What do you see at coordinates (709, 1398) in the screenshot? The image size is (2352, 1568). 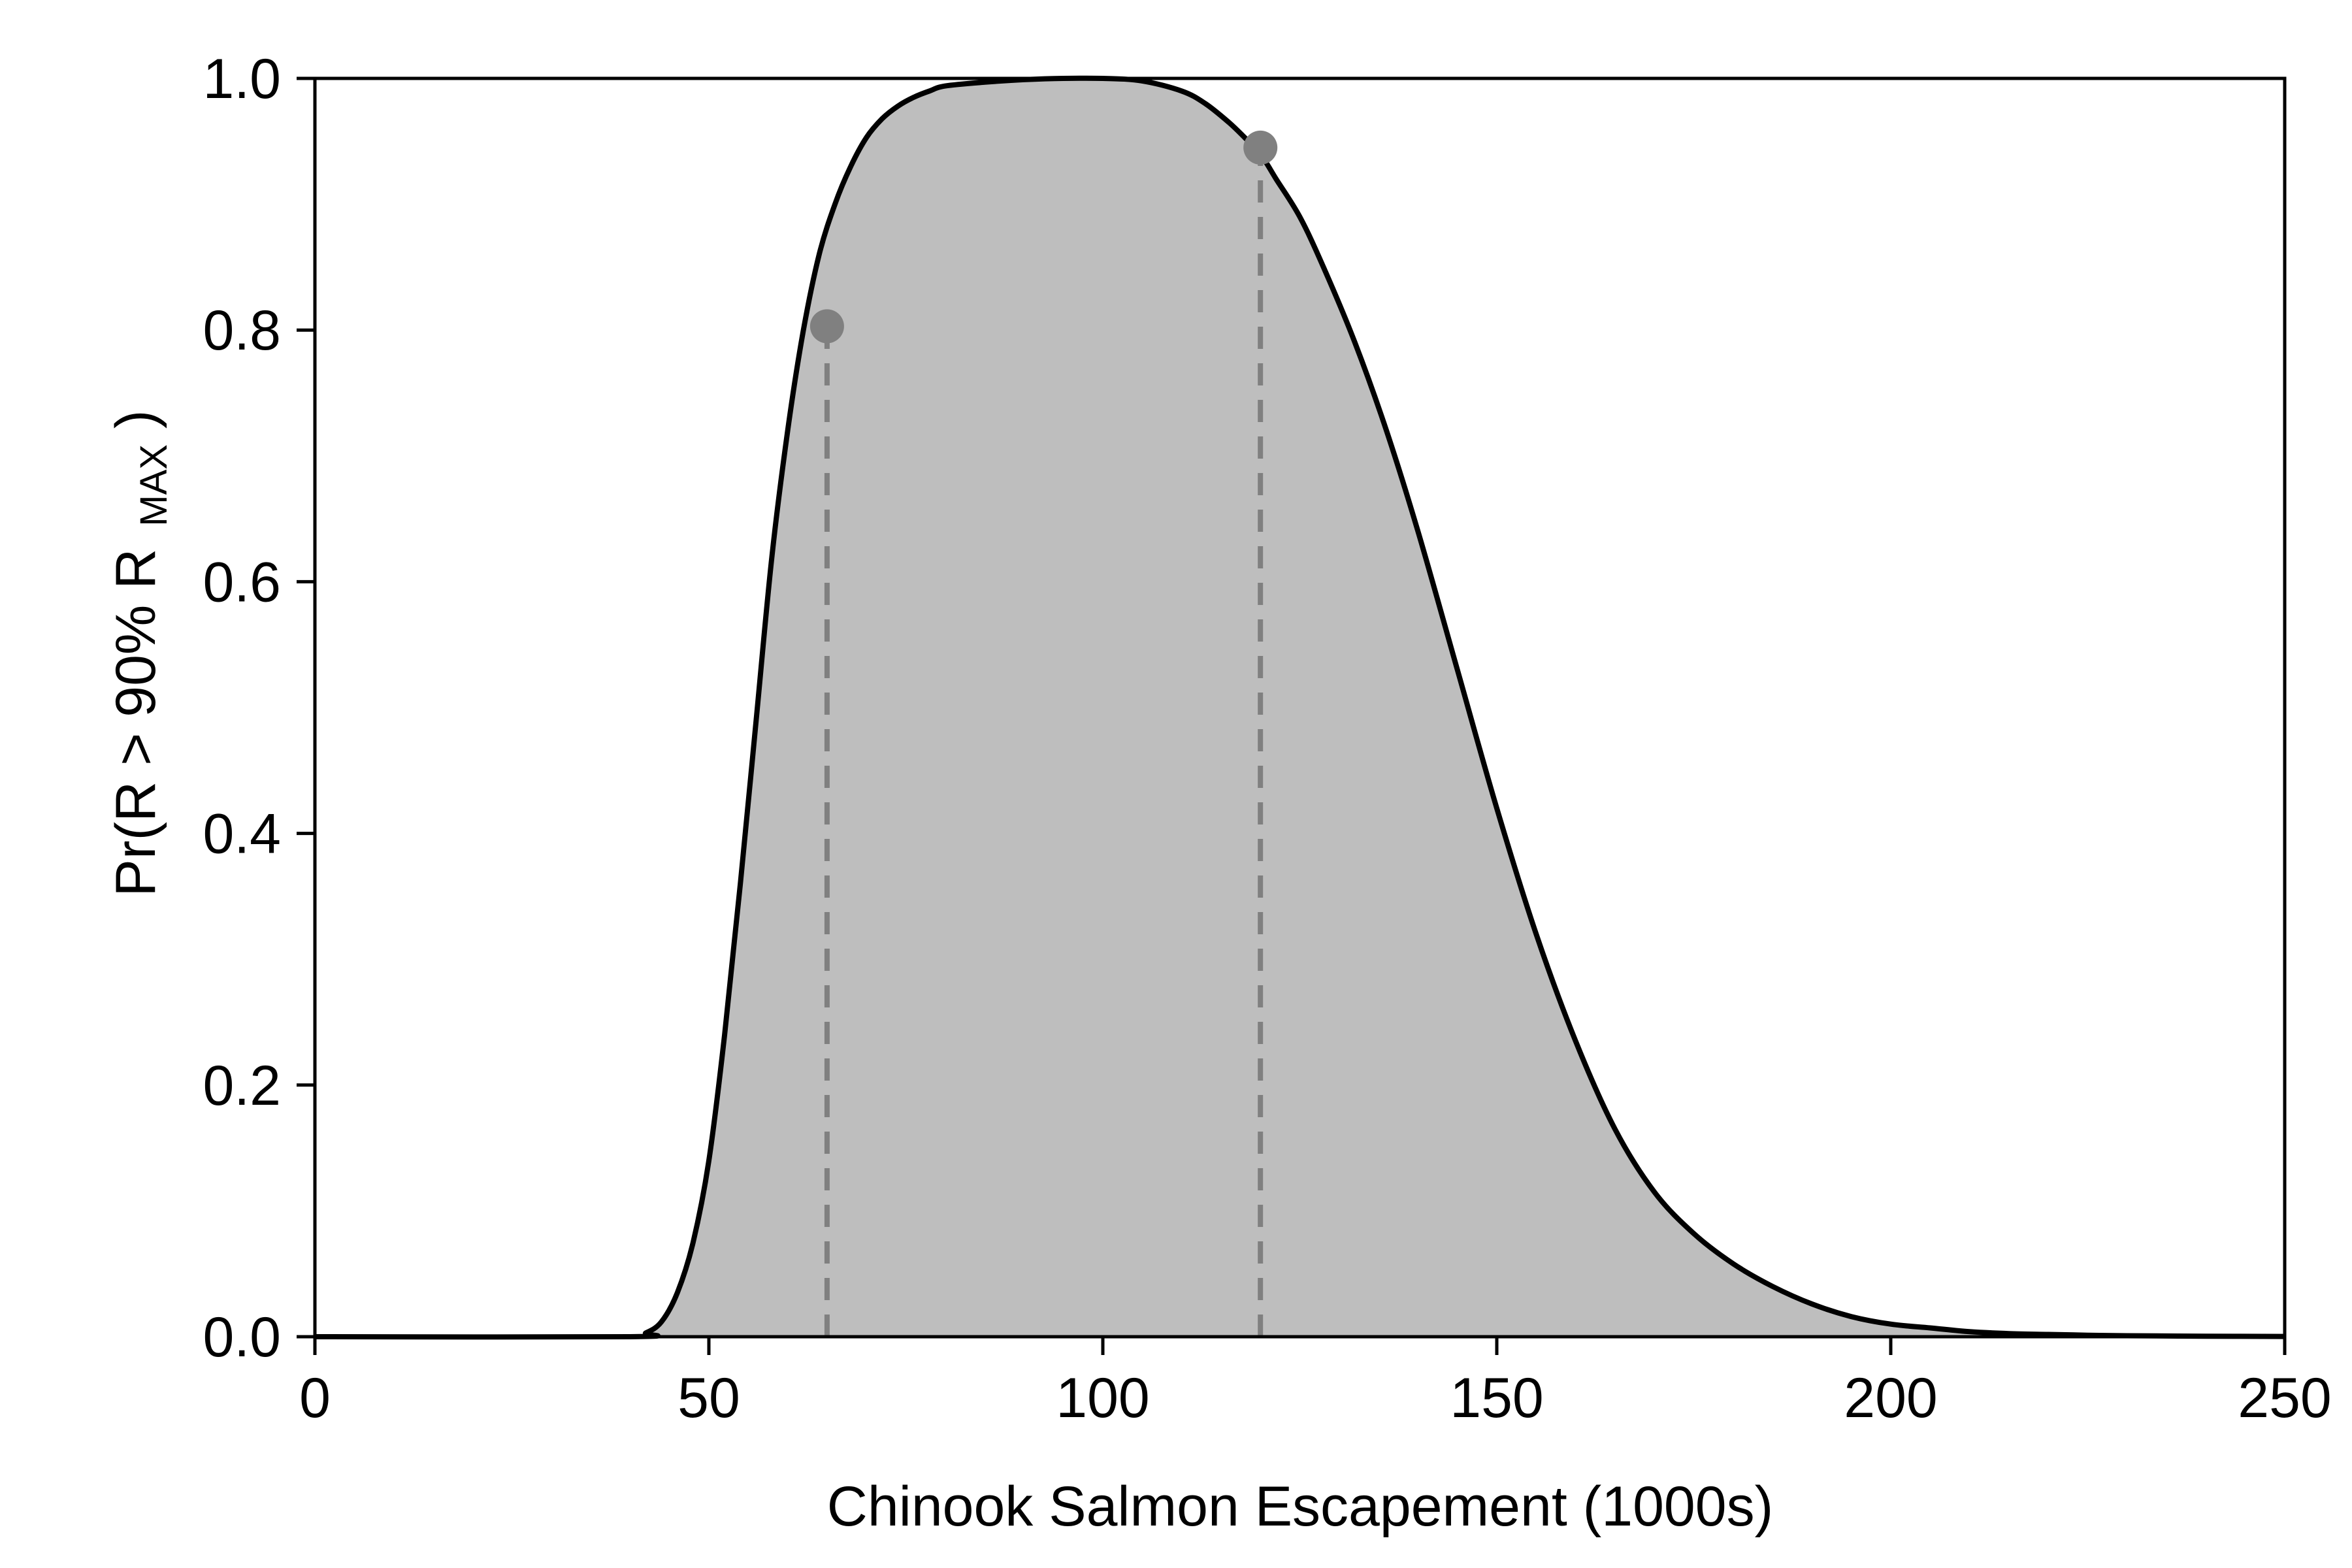 I see `x-tick-label-1: 50` at bounding box center [709, 1398].